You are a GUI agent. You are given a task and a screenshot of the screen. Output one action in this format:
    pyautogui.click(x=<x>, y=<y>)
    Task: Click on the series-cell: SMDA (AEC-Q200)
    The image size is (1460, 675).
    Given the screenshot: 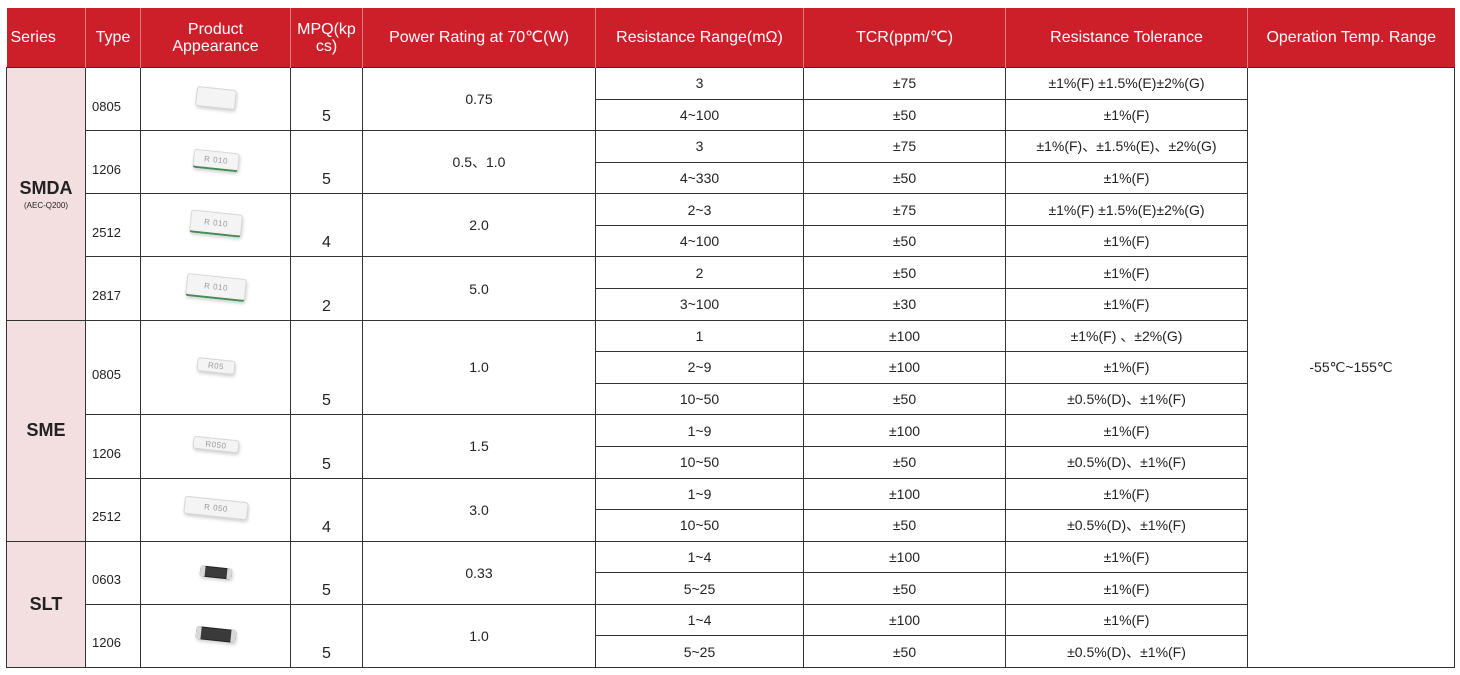 What is the action you would take?
    pyautogui.click(x=46, y=194)
    